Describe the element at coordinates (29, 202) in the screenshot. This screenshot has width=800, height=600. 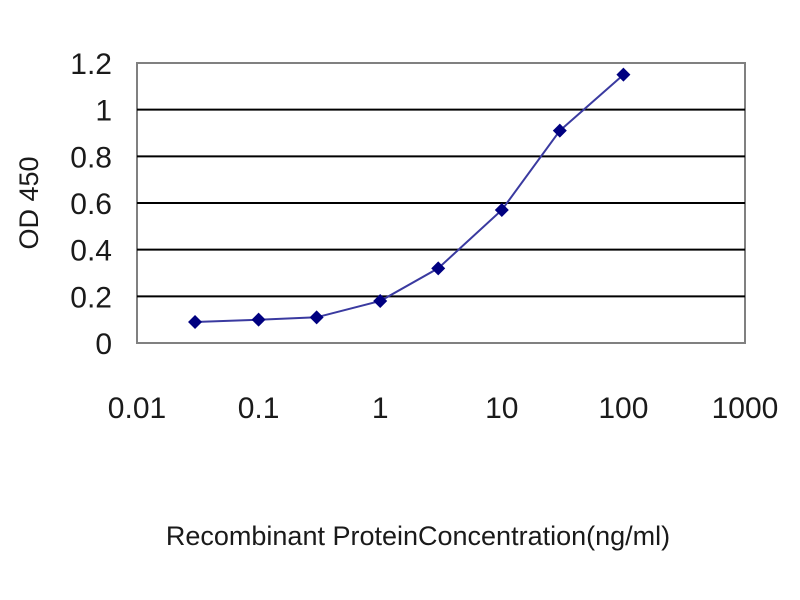
I see `y-axis-title: OD 450` at that location.